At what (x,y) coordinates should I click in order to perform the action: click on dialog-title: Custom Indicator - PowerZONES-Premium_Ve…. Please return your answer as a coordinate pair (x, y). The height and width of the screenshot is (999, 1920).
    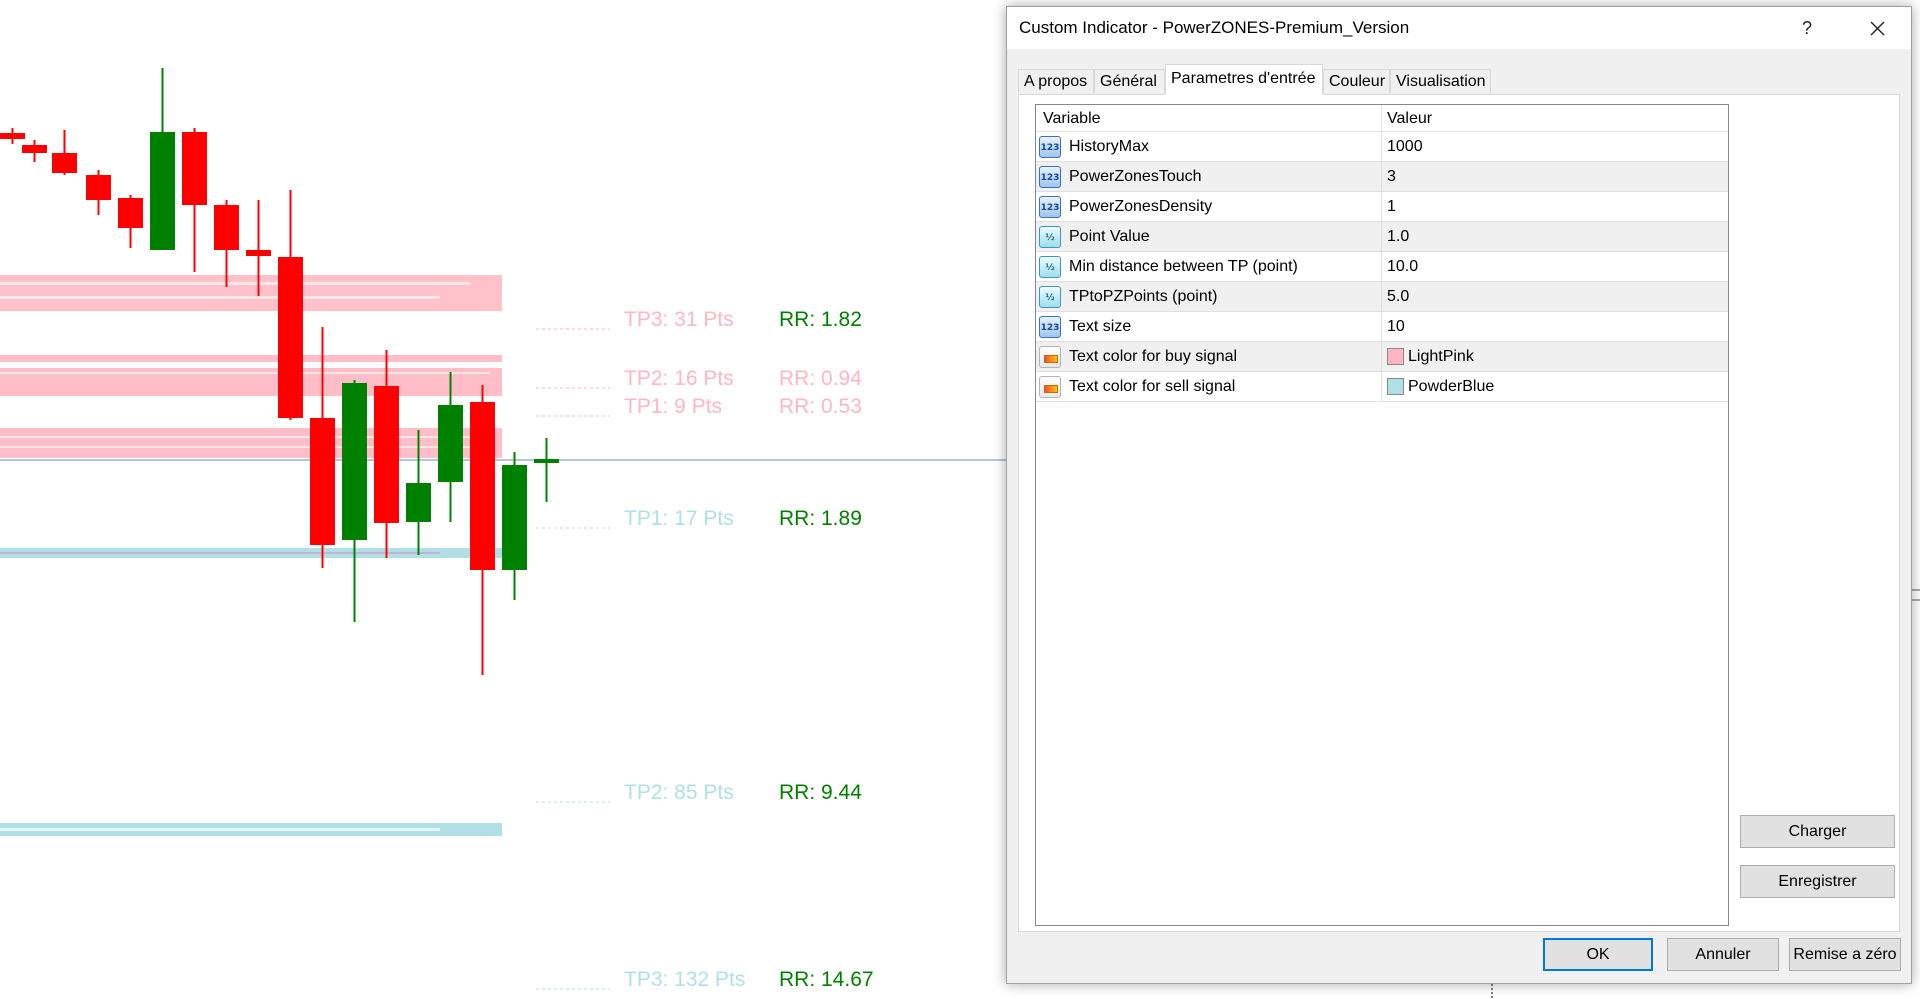
    Looking at the image, I should click on (1214, 27).